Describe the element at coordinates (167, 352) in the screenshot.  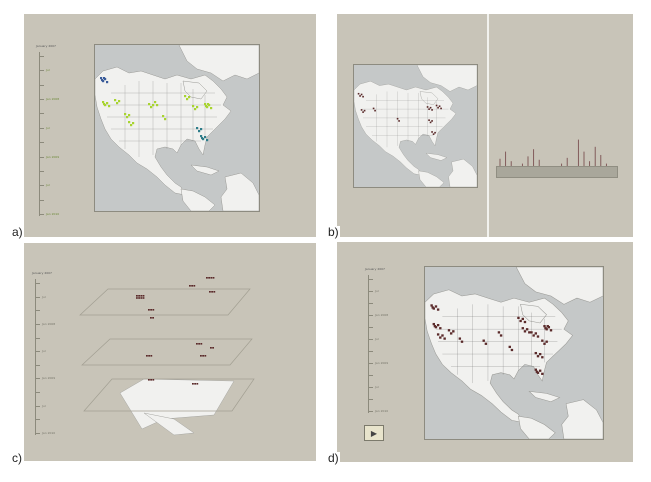
I see `time-plane` at that location.